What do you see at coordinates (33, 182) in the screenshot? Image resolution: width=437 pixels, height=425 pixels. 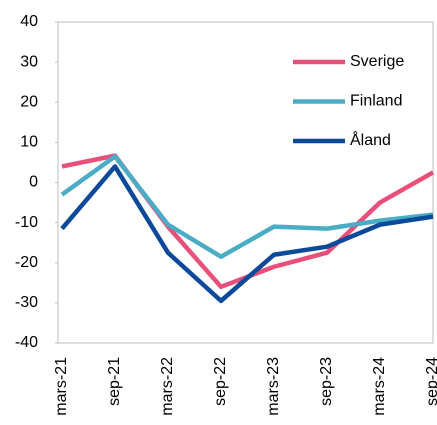 I see `y-tick-label: 0` at bounding box center [33, 182].